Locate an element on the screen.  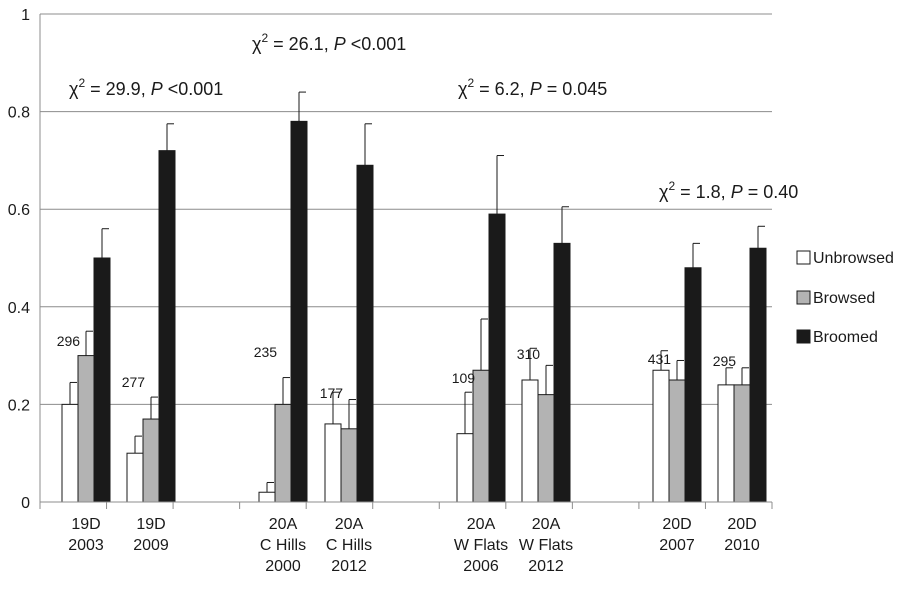
legend-item: Browsed is located at coordinates (835, 298).